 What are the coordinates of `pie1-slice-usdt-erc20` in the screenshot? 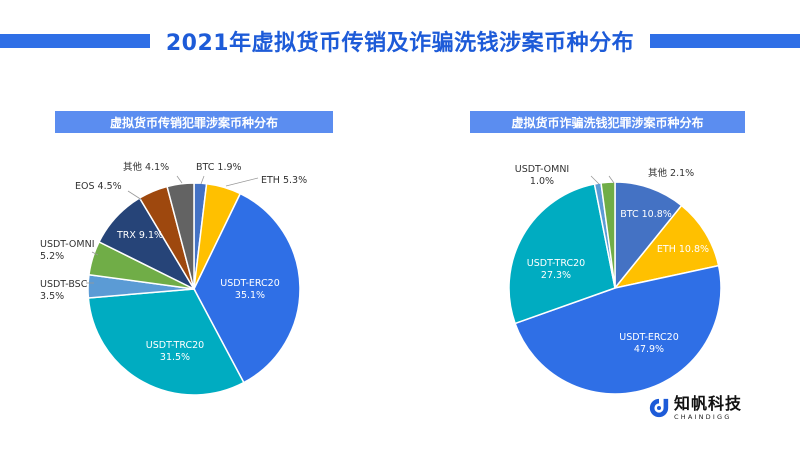 It's located at (247, 288).